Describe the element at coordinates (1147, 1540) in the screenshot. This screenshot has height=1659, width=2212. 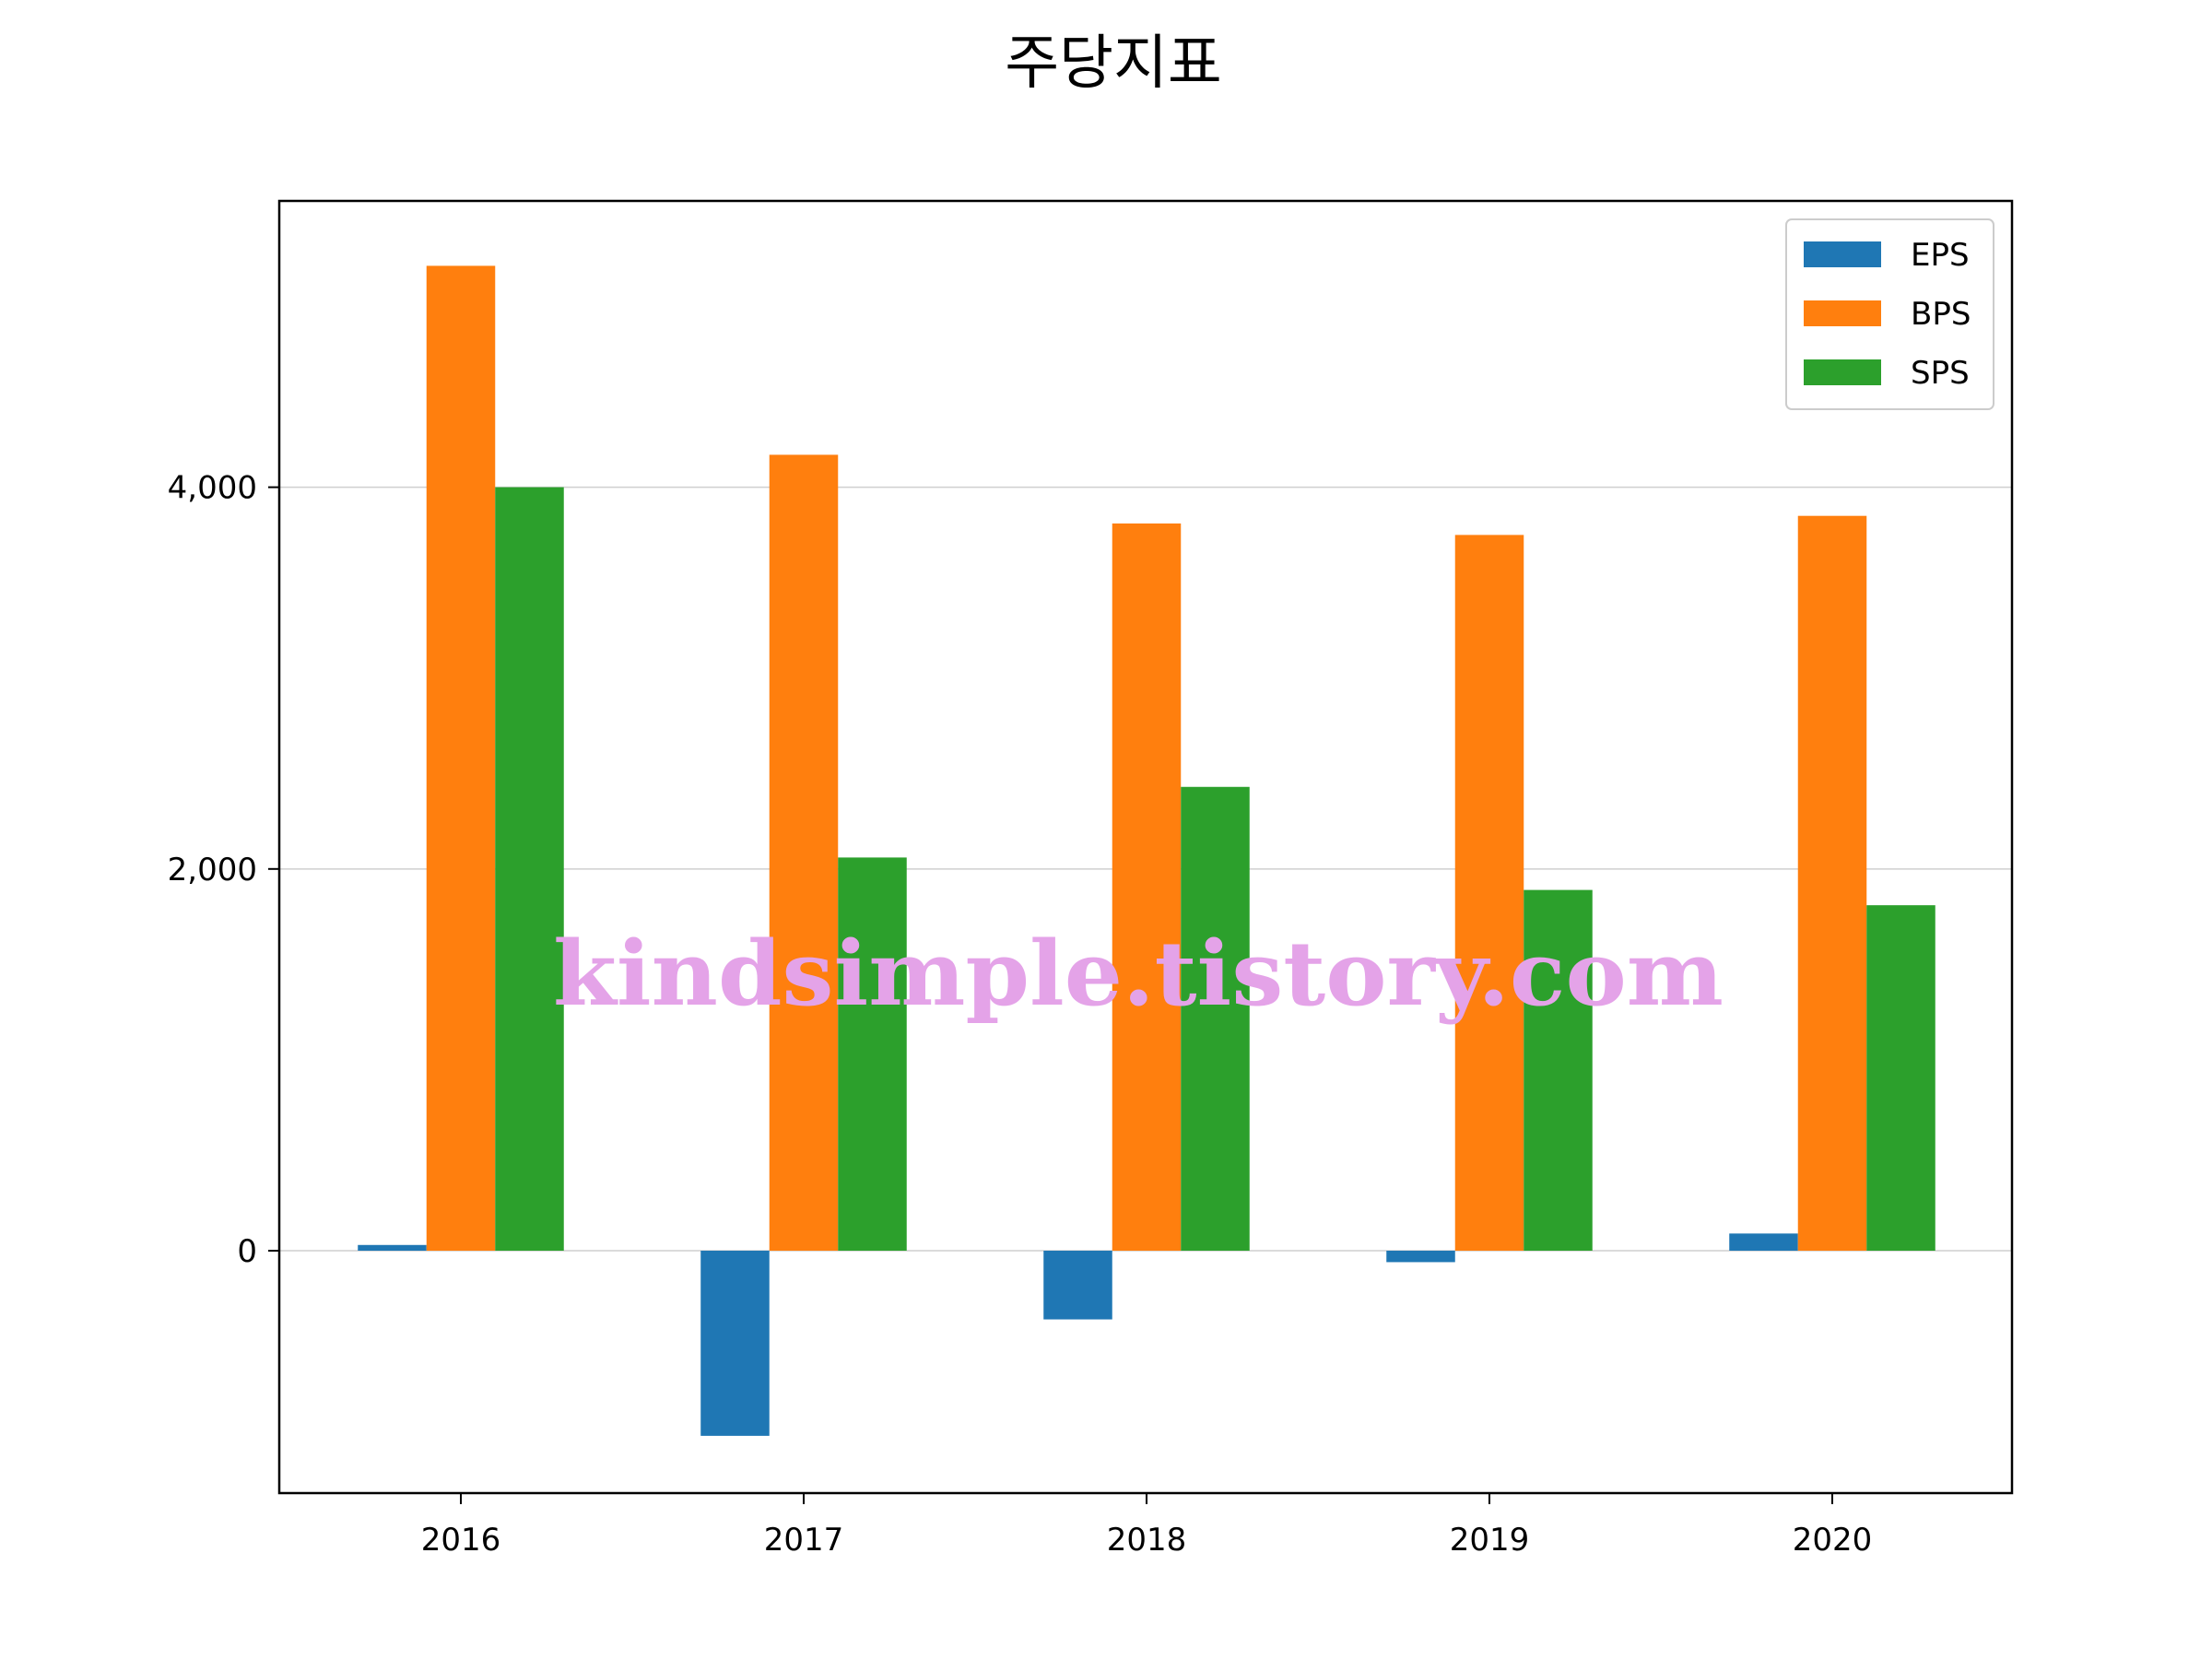
I see `x-tick-label-2018: 2018` at that location.